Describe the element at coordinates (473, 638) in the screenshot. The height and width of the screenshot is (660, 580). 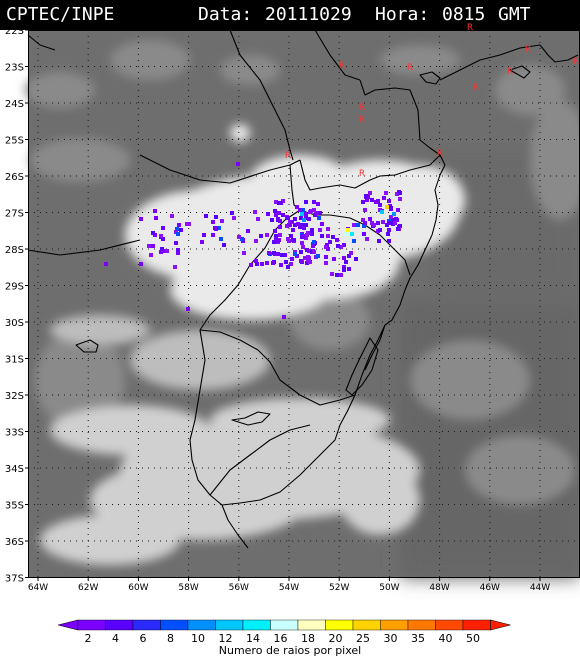
I see `colorbar-label: 50` at that location.